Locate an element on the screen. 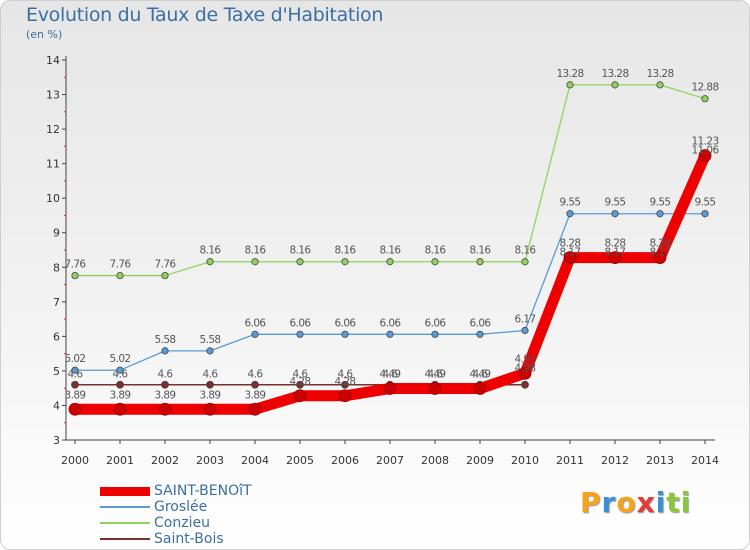 This screenshot has width=750, height=550. y-tick-label: 5 is located at coordinates (56, 371).